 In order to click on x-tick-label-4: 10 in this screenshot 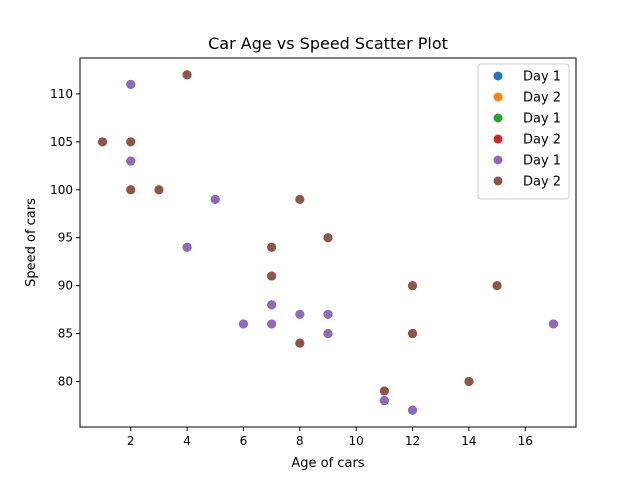, I will do `click(356, 441)`.